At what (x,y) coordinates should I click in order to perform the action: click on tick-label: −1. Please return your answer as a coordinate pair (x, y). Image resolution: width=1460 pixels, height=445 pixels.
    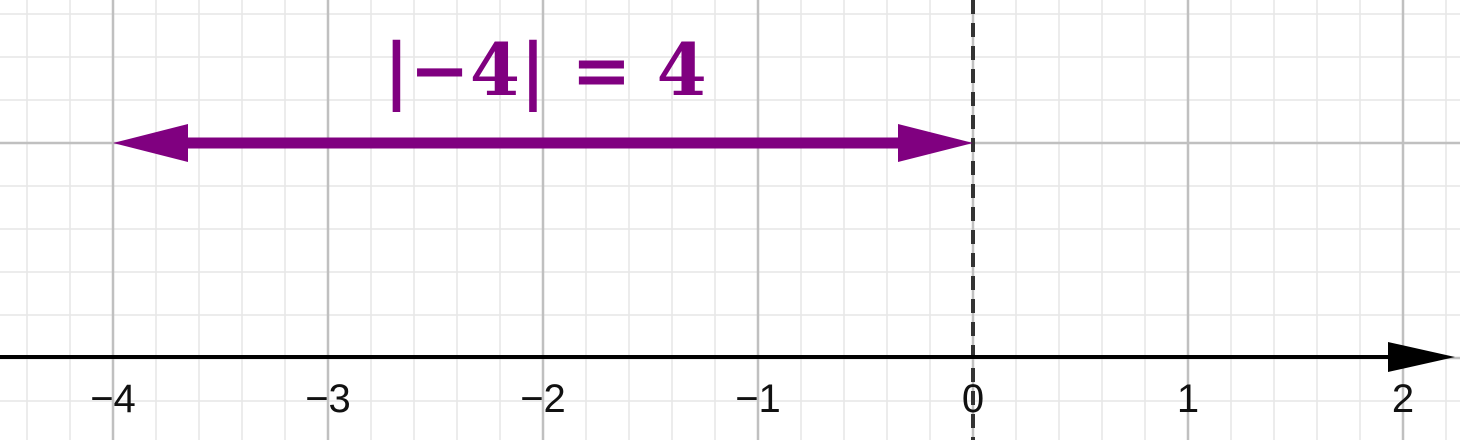
    Looking at the image, I should click on (758, 399).